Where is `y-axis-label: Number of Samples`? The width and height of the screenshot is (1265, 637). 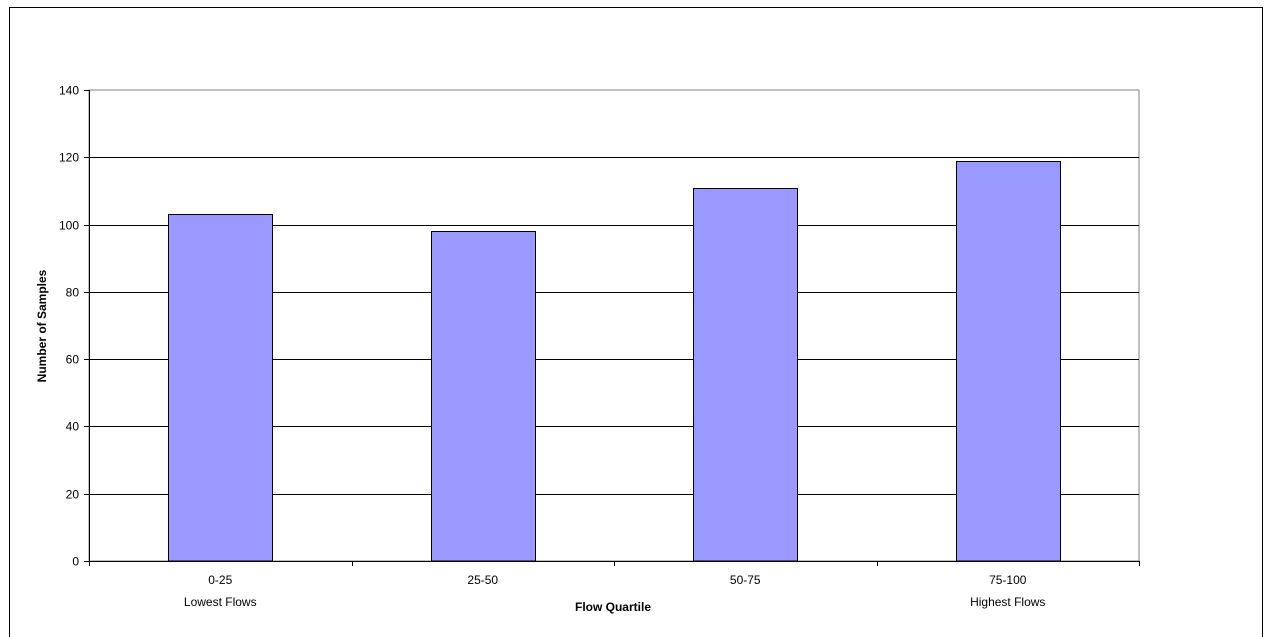 y-axis-label: Number of Samples is located at coordinates (42, 325).